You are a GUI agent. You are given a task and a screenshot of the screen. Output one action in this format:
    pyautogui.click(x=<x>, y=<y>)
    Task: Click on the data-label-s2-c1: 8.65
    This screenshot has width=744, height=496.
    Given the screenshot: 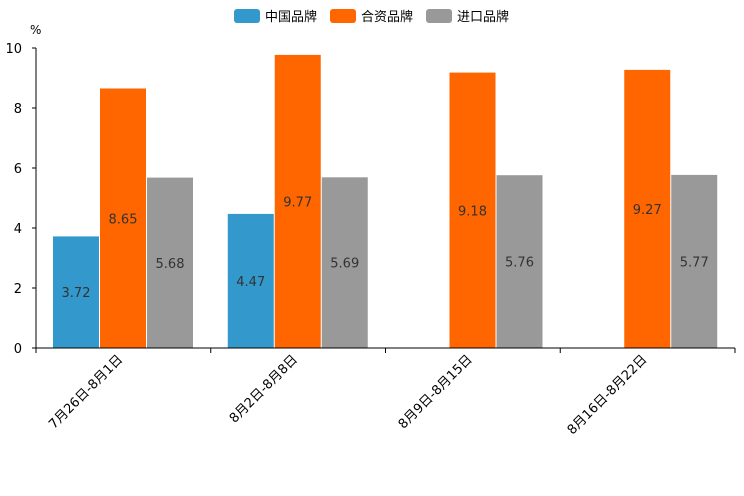 What is the action you would take?
    pyautogui.click(x=123, y=219)
    